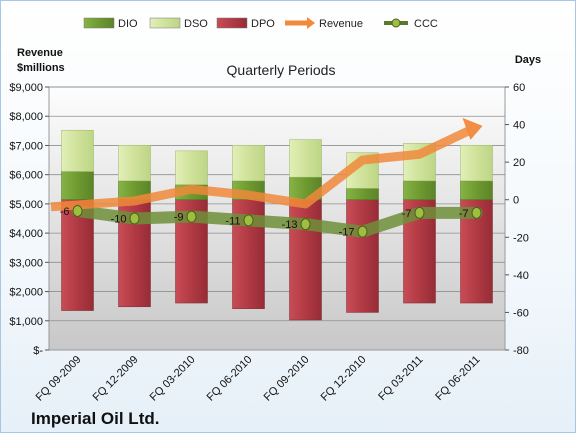 Image resolution: width=576 pixels, height=434 pixels. What do you see at coordinates (26, 146) in the screenshot?
I see `left-tick-label: $7,000` at bounding box center [26, 146].